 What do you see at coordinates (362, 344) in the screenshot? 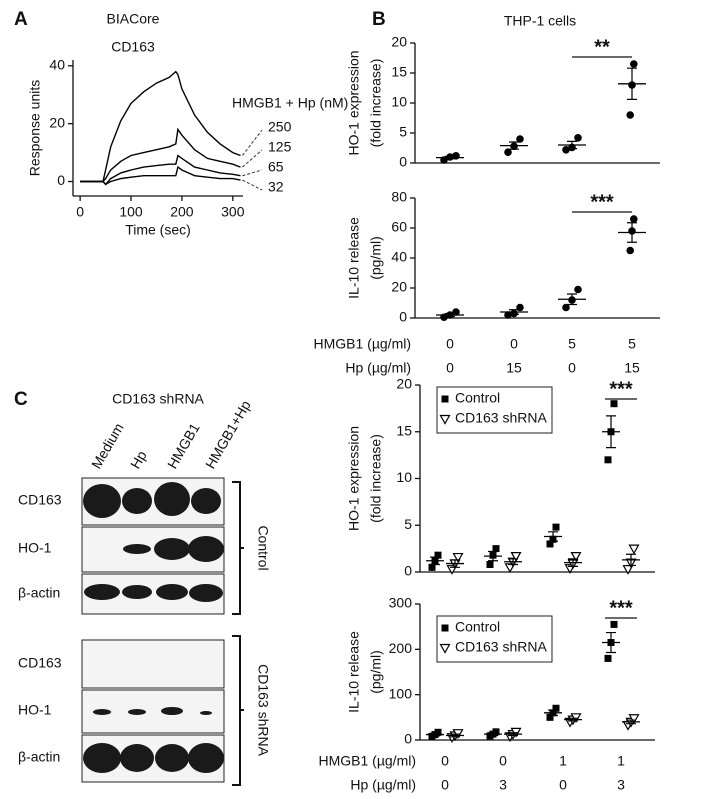
I see `condition-label: HMGB1 (µg/ml)` at bounding box center [362, 344].